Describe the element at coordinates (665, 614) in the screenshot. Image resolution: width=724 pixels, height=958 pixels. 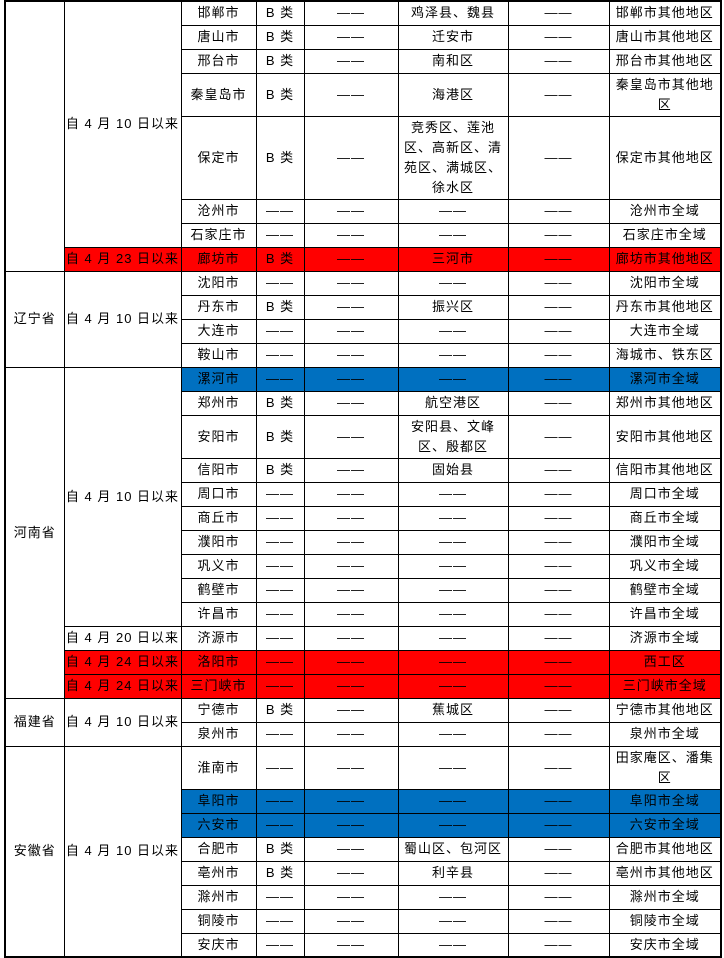
I see `cell-region: 许昌市全域` at that location.